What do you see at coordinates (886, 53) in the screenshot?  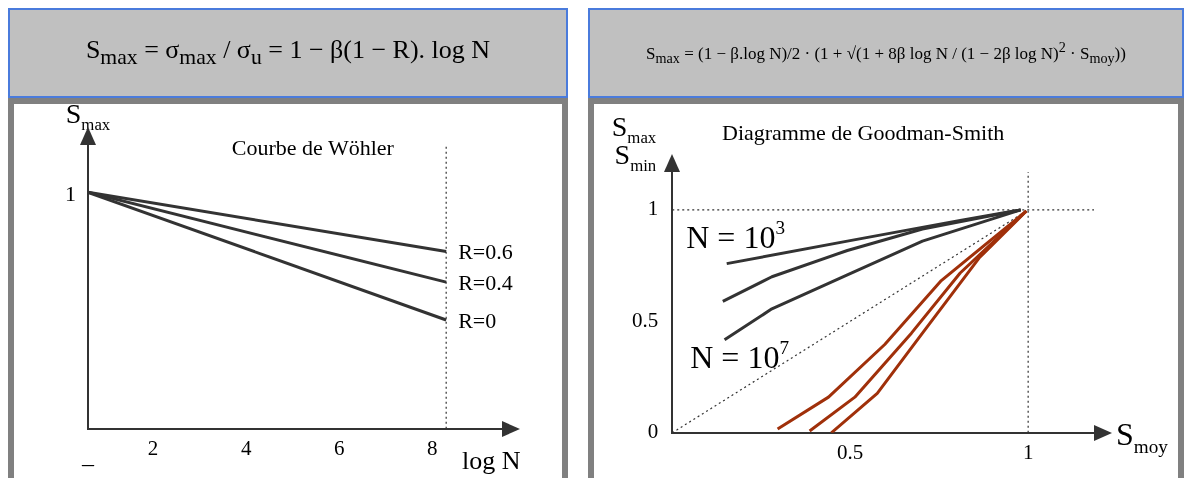 I see `chart-title: S$_{max}$ = (1 − β.log N)/2 · (1 + √(1 + 8β log N / (1 − 2β log N)$^{2}$ · S$_{moy}$))` at bounding box center [886, 53].